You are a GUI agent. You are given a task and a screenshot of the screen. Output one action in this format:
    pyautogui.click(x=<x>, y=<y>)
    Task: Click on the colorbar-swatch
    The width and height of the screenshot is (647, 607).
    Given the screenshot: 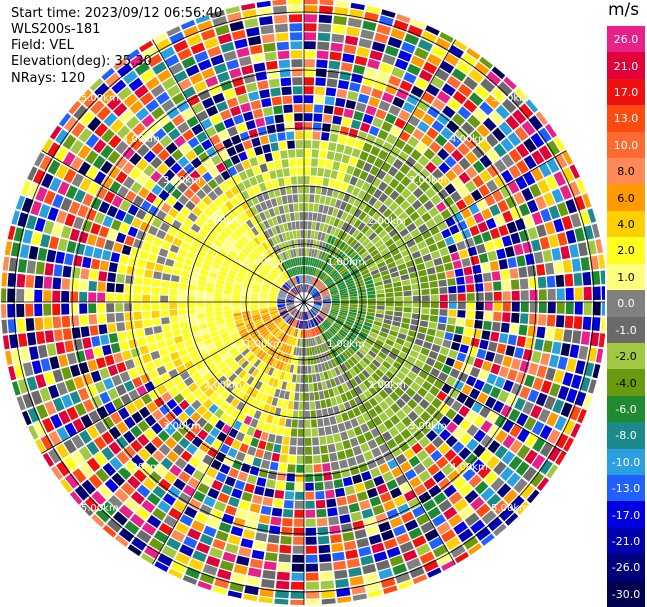 What is the action you would take?
    pyautogui.click(x=626, y=66)
    